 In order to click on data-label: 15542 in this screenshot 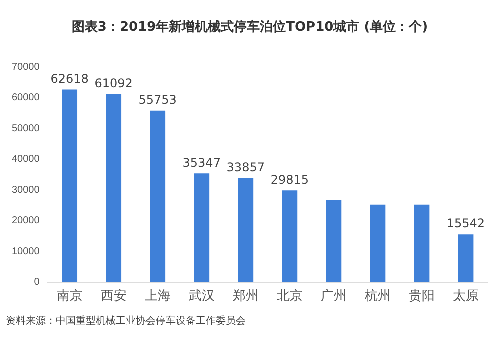, I will do `click(466, 223)`.